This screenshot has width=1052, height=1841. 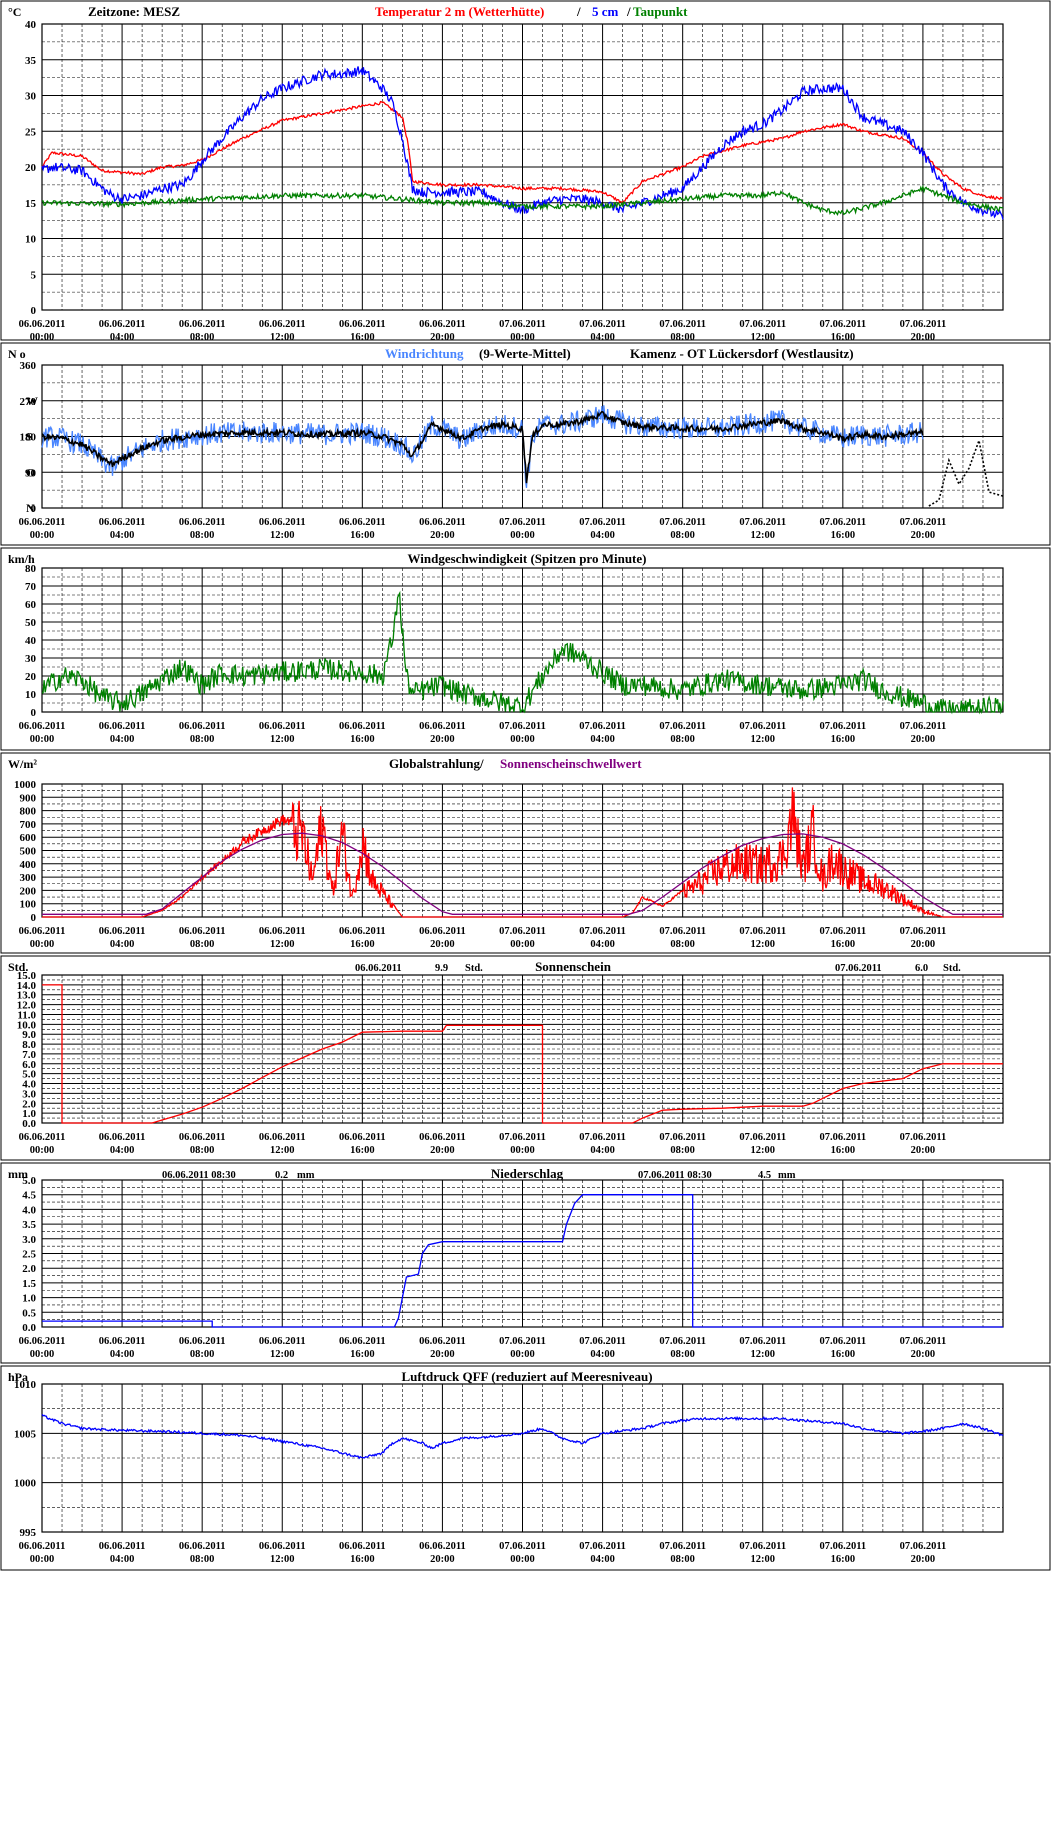 What do you see at coordinates (29, 1210) in the screenshot?
I see `y-tick-label: 4.0` at bounding box center [29, 1210].